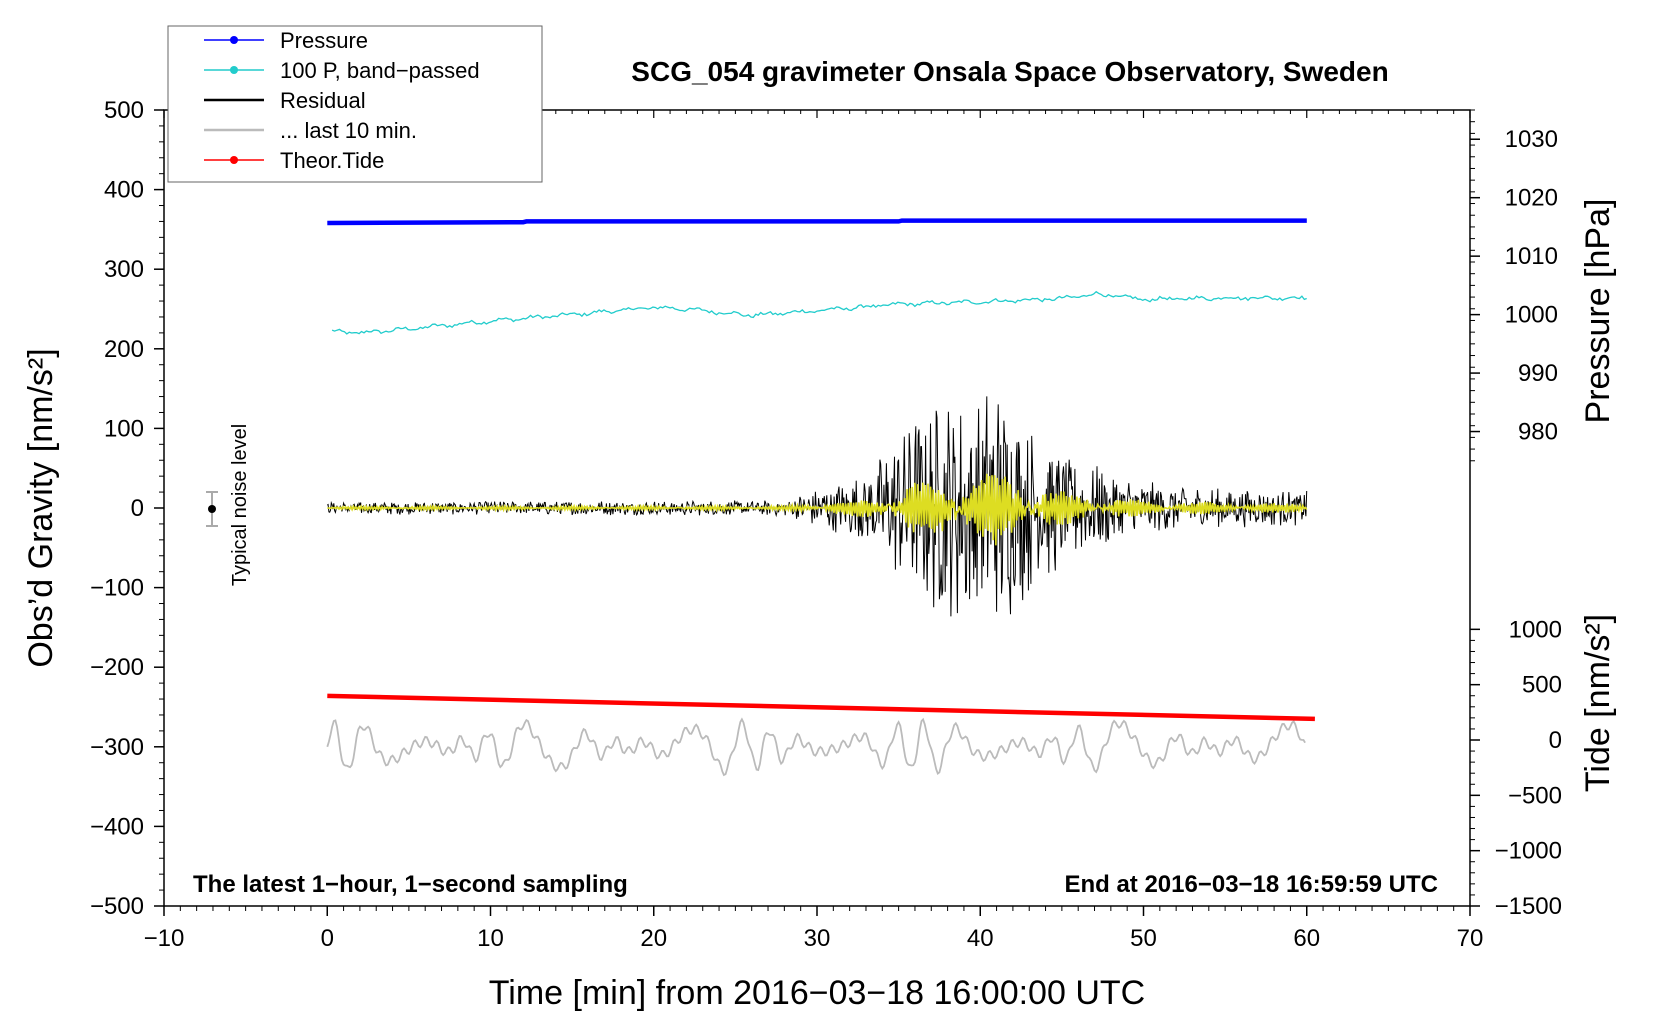 Image resolution: width=1660 pixels, height=1020 pixels. I want to click on y-tick-label: 500, so click(124, 110).